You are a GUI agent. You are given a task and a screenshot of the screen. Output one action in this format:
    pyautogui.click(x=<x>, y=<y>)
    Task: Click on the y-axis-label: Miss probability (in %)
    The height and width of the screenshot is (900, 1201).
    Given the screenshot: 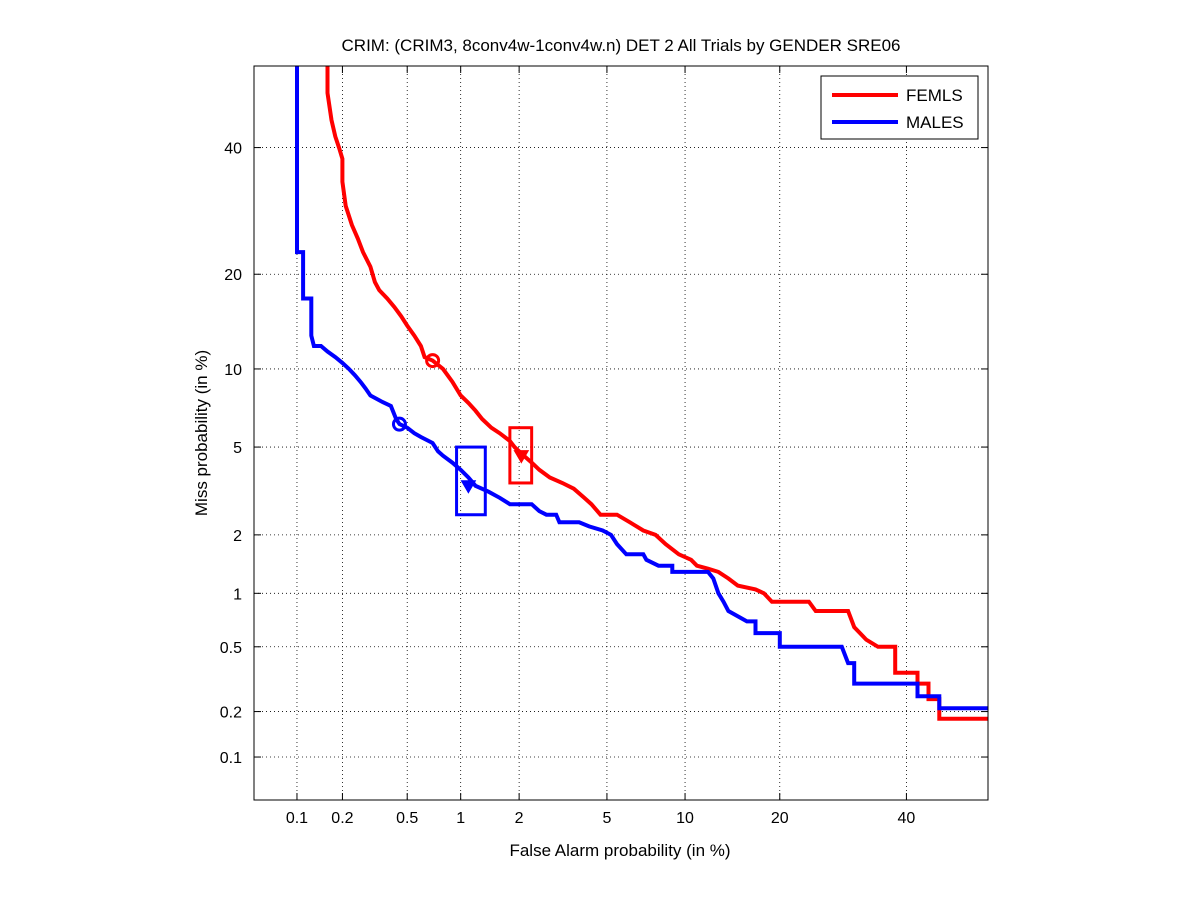 What is the action you would take?
    pyautogui.click(x=201, y=433)
    